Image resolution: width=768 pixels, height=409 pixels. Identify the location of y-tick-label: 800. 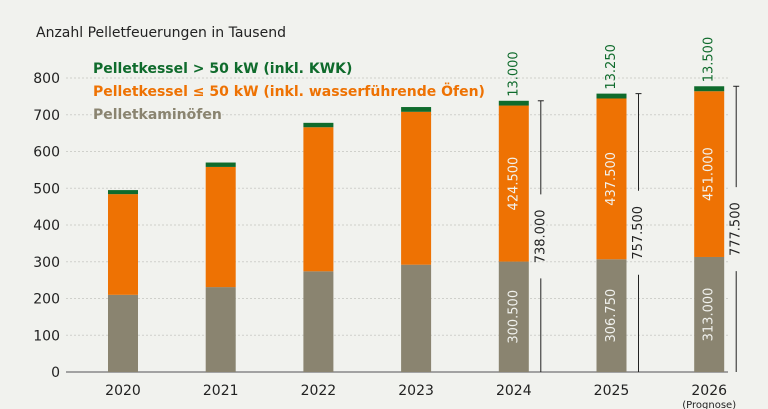
(46, 79).